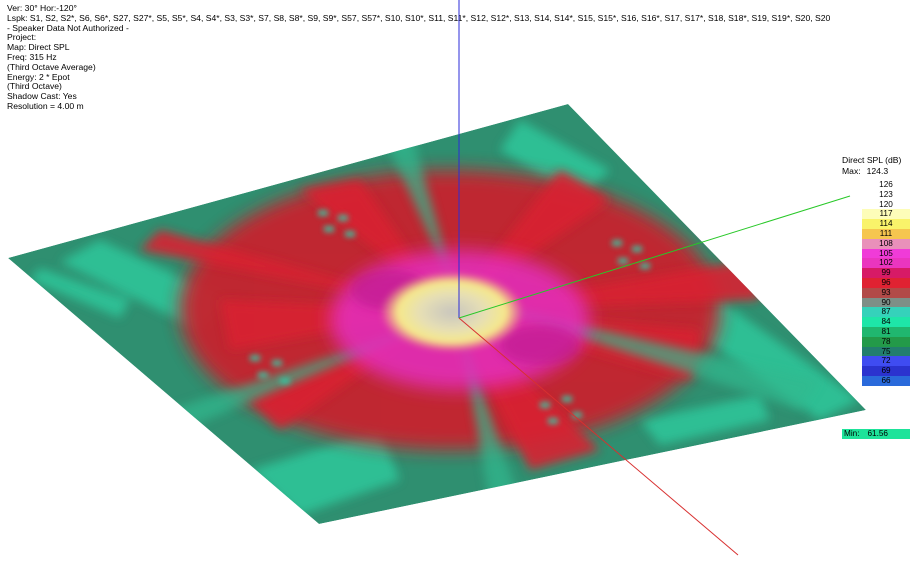 This screenshot has height=562, width=910. Describe the element at coordinates (34, 86) in the screenshot. I see `bandwidth-text: (Third Octave)` at that location.